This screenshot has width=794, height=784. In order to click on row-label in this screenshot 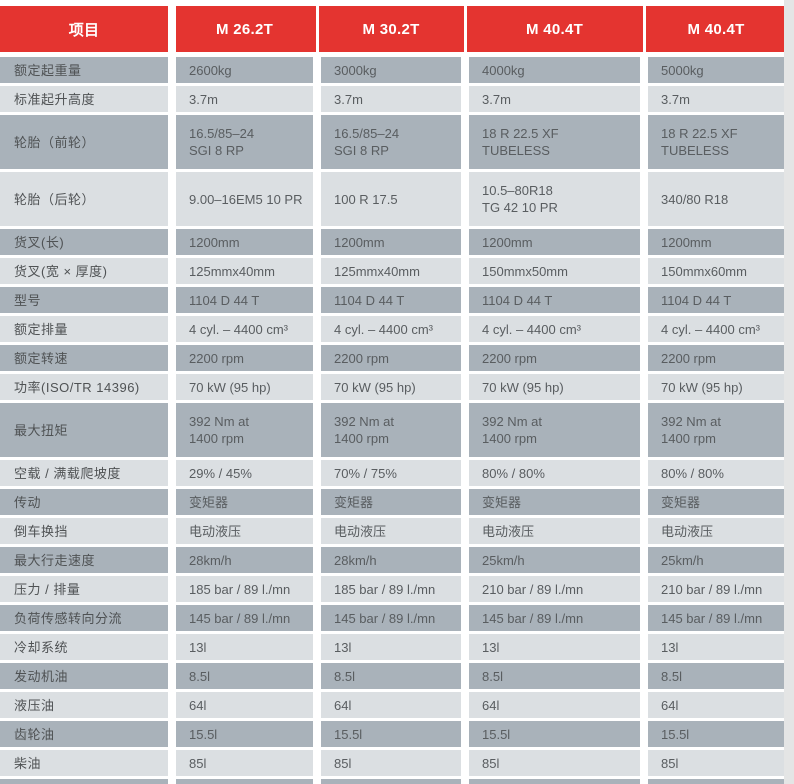, I will do `click(84, 781)`.